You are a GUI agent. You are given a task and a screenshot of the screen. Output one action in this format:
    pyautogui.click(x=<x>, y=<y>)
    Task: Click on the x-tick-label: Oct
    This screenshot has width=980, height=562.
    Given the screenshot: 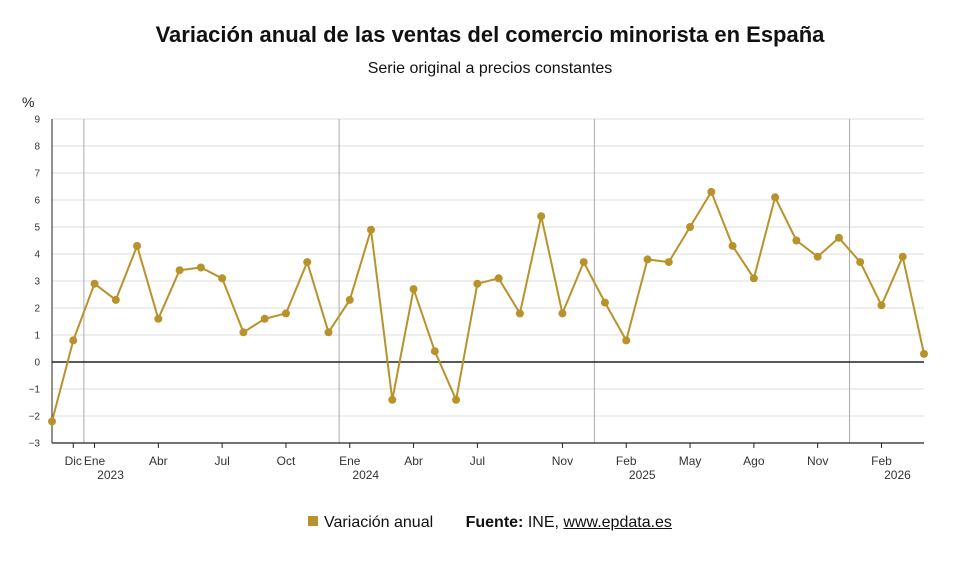 What is the action you would take?
    pyautogui.click(x=286, y=461)
    